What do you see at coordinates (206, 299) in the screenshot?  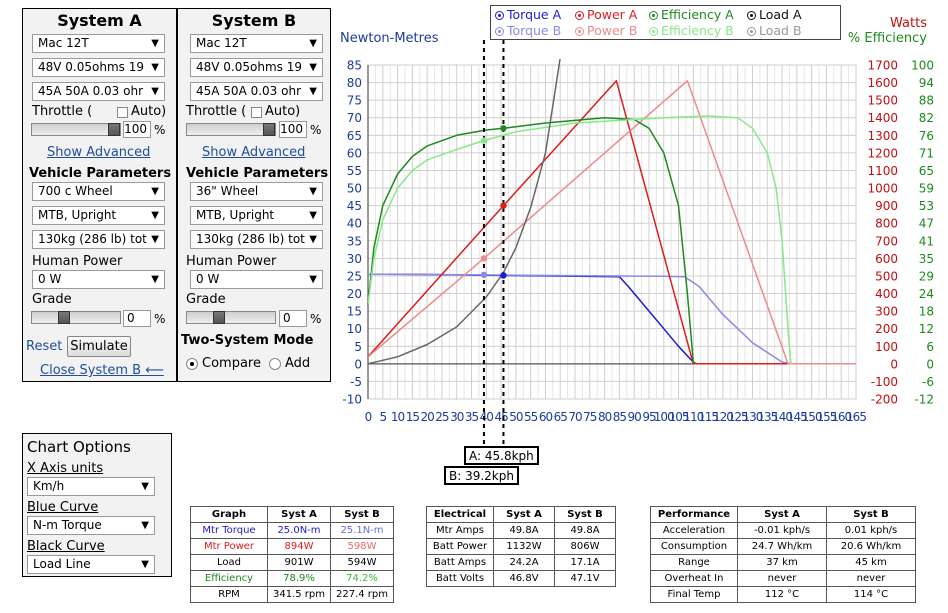 I see `grade-label-b: Grade` at bounding box center [206, 299].